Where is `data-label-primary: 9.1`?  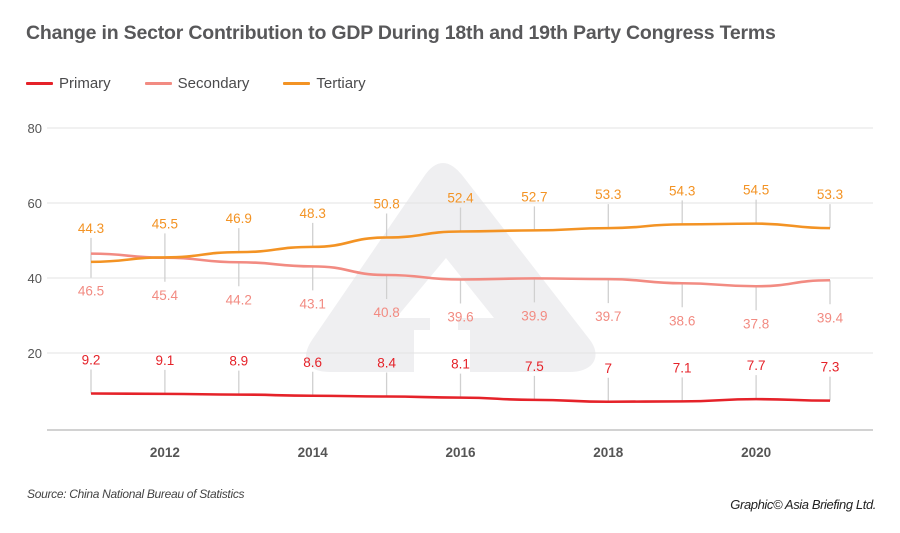
data-label-primary: 9.1 is located at coordinates (165, 360).